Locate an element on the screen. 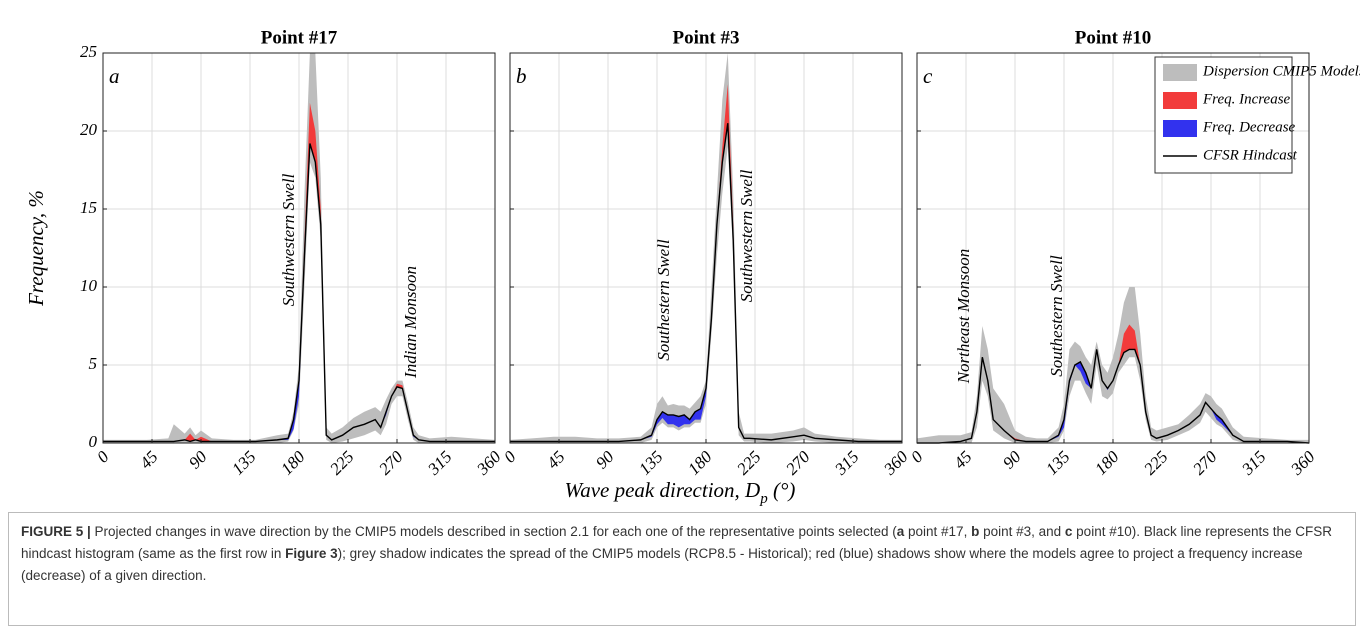 This screenshot has width=1360, height=631. y-tick-label: 5 is located at coordinates (93, 363).